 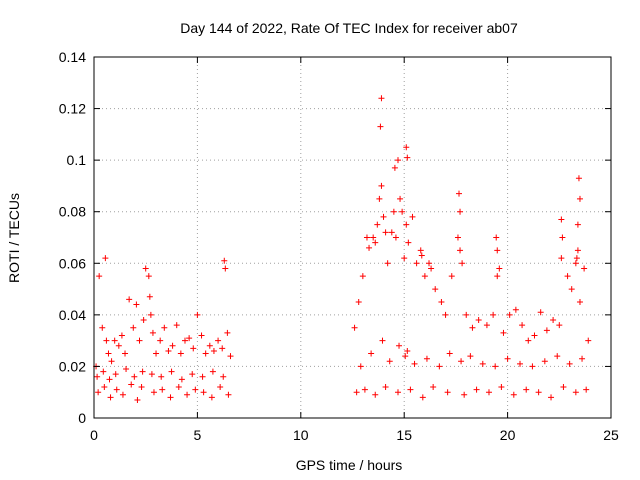 I want to click on x-tick-label: 25, so click(x=611, y=435).